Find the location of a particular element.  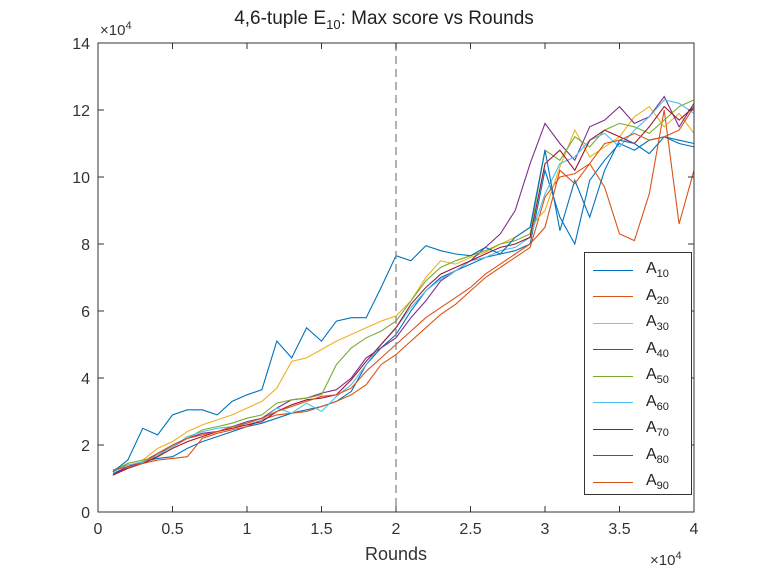

x-tick-label: 0 is located at coordinates (98, 529).